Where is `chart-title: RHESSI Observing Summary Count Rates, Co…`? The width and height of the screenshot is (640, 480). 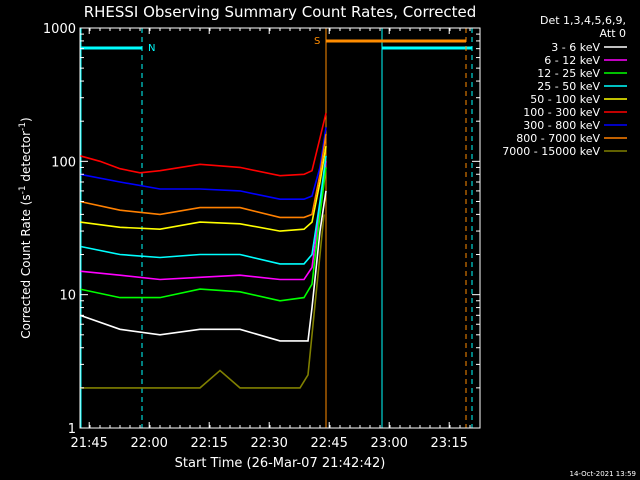 chart-title: RHESSI Observing Summary Count Rates, Co… is located at coordinates (280, 12).